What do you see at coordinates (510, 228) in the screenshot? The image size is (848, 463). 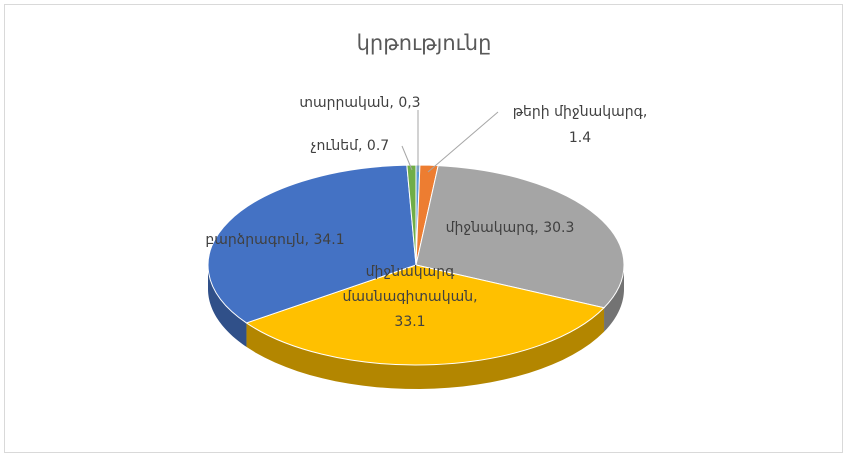 I see `data-label: միջնակարգ, 30.3` at bounding box center [510, 228].